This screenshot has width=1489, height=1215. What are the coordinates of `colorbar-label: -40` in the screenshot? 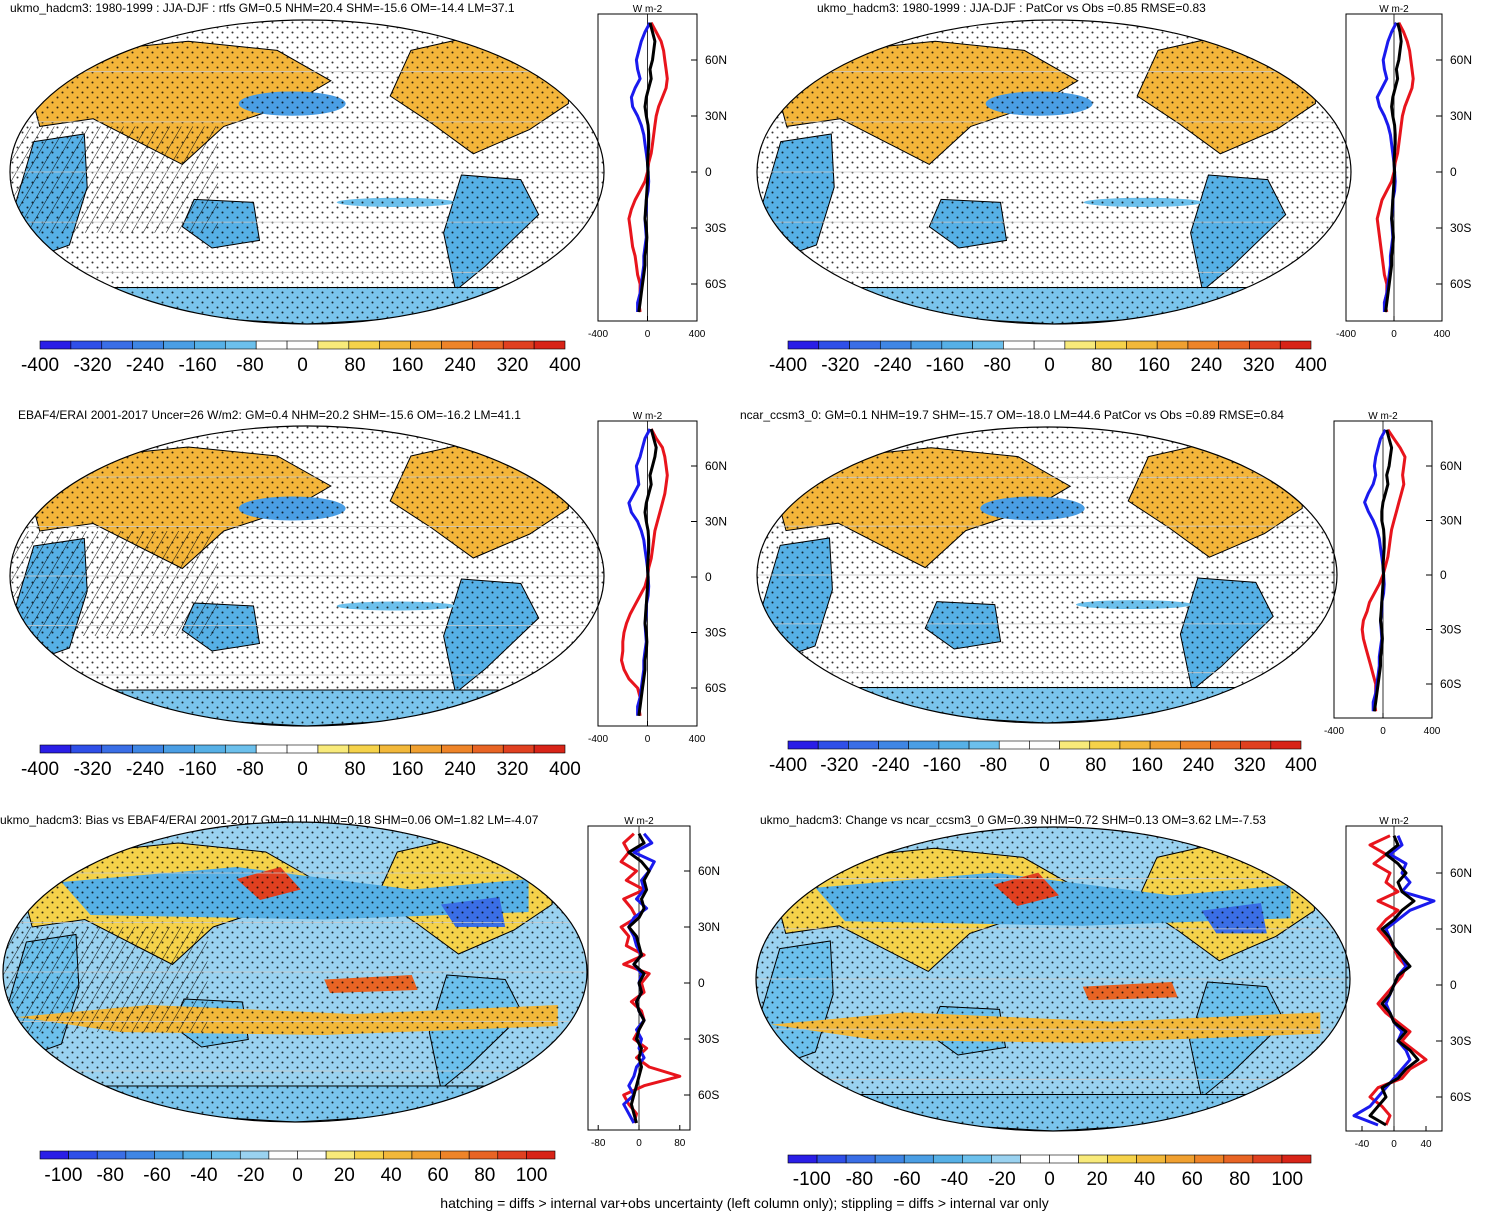 It's located at (203, 1175).